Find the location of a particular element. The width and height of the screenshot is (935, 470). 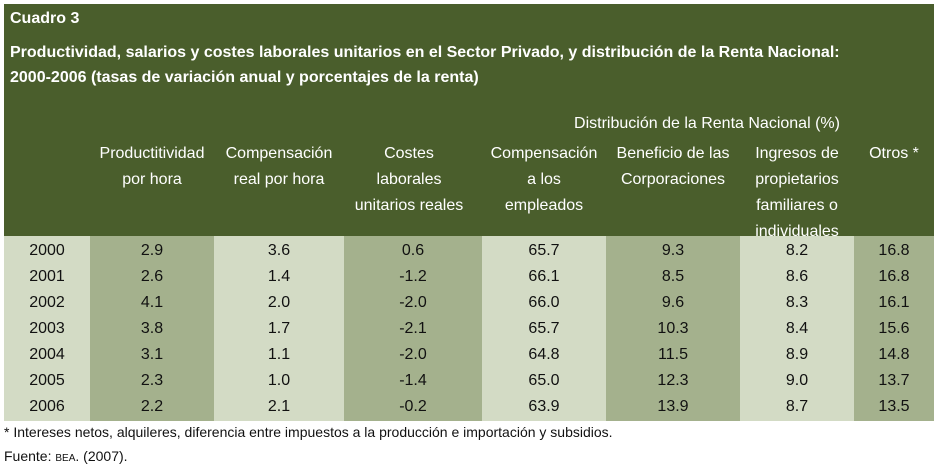

source-suffix: . (2007). is located at coordinates (101, 456).